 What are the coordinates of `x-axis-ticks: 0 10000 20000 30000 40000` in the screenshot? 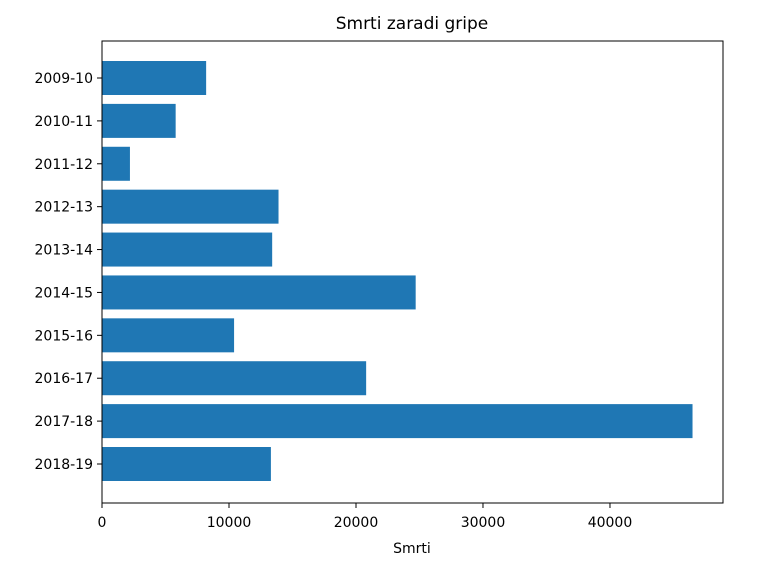 It's located at (365, 517).